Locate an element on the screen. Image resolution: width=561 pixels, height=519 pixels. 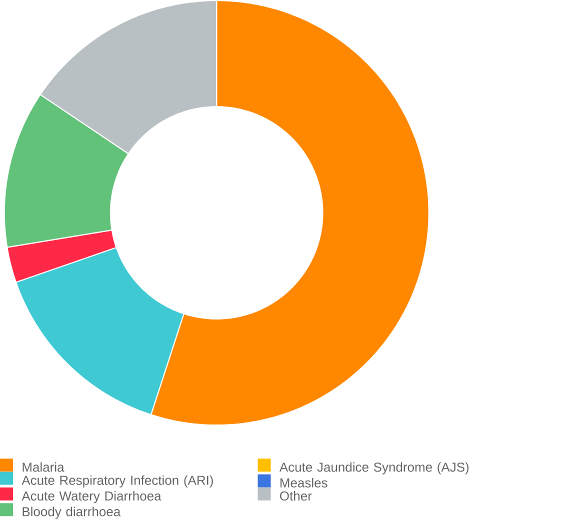
legend-label: Measles is located at coordinates (304, 483).